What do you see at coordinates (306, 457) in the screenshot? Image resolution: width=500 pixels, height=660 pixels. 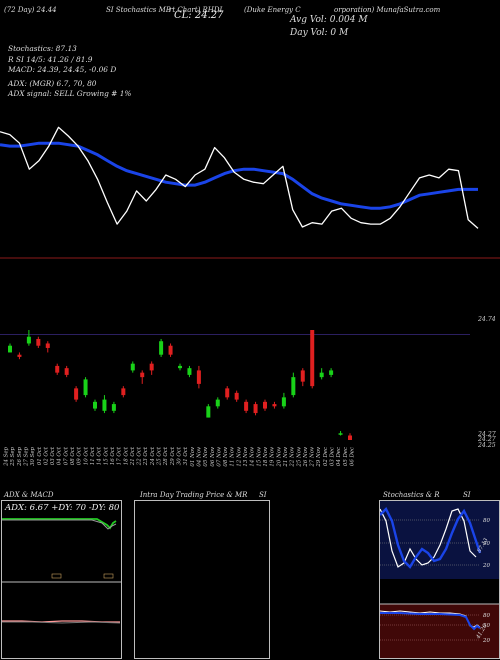 I see `date-tick-label: 26 Nov` at bounding box center [306, 457].